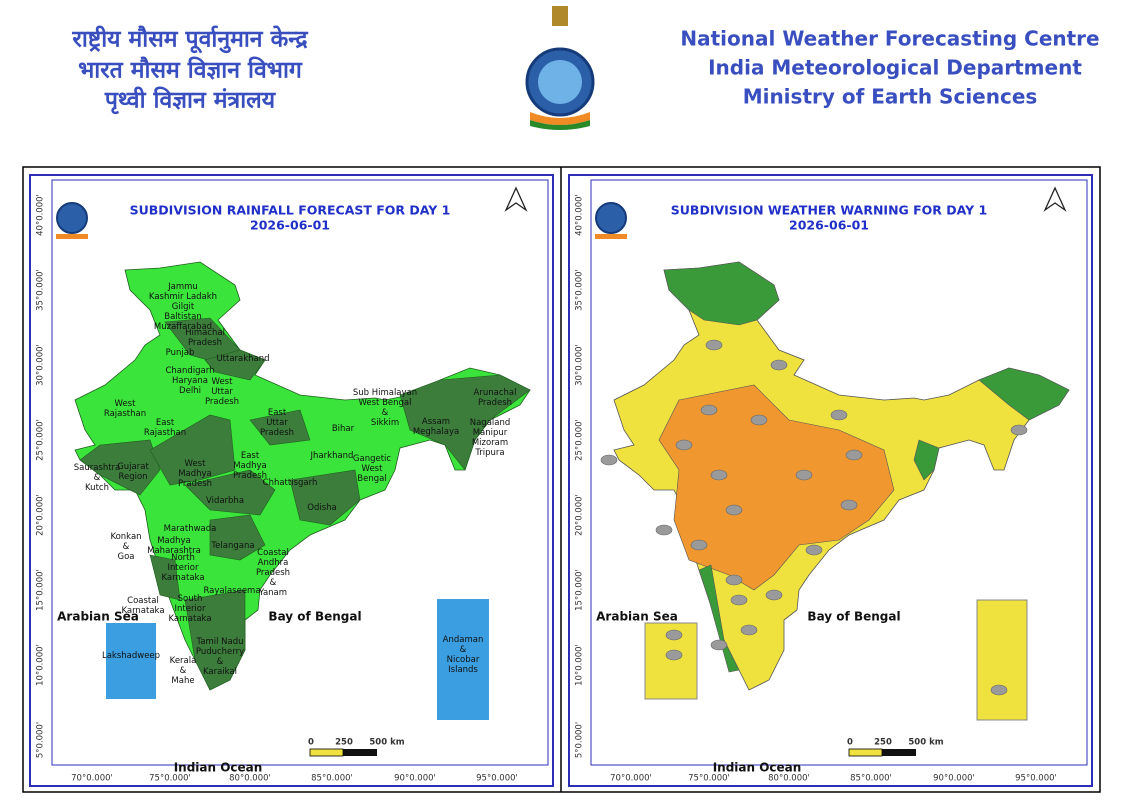 The height and width of the screenshot is (804, 1124). What do you see at coordinates (290, 483) in the screenshot?
I see `region-label: Chhattisgarh` at bounding box center [290, 483].